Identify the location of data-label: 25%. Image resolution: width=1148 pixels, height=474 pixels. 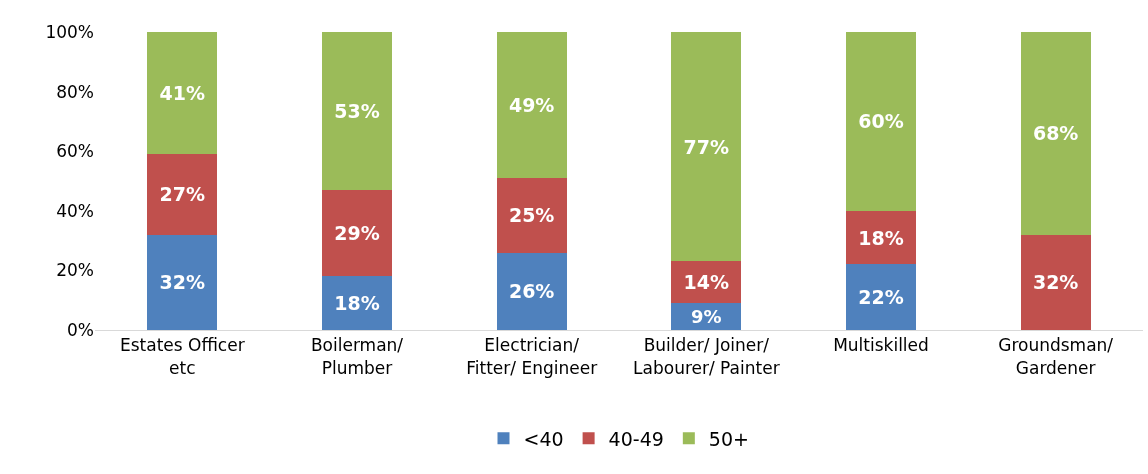
(531, 215).